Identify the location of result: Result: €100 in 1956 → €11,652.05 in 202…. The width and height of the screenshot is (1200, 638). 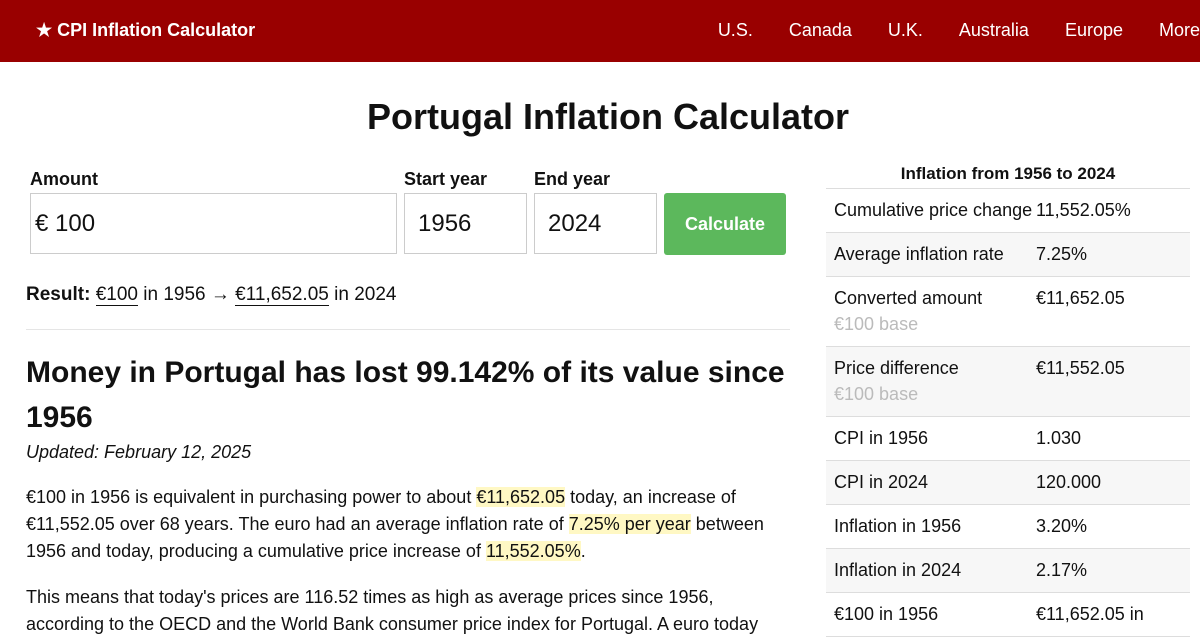
(211, 295).